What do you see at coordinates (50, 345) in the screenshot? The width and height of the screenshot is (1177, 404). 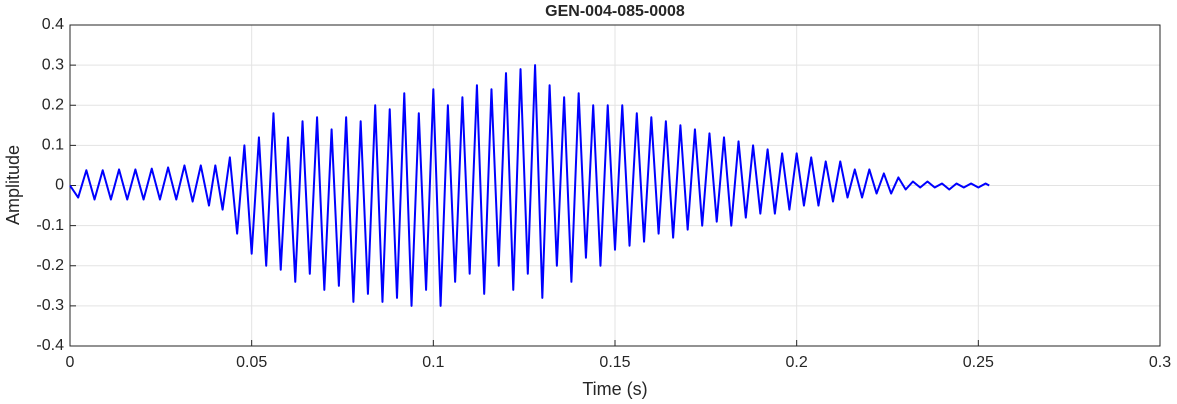 I see `y-tick-label: -0.4` at bounding box center [50, 345].